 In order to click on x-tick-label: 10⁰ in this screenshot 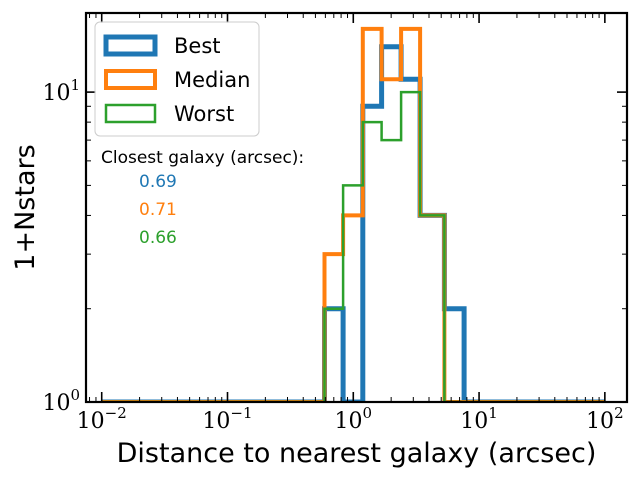, I will do `click(354, 419)`.